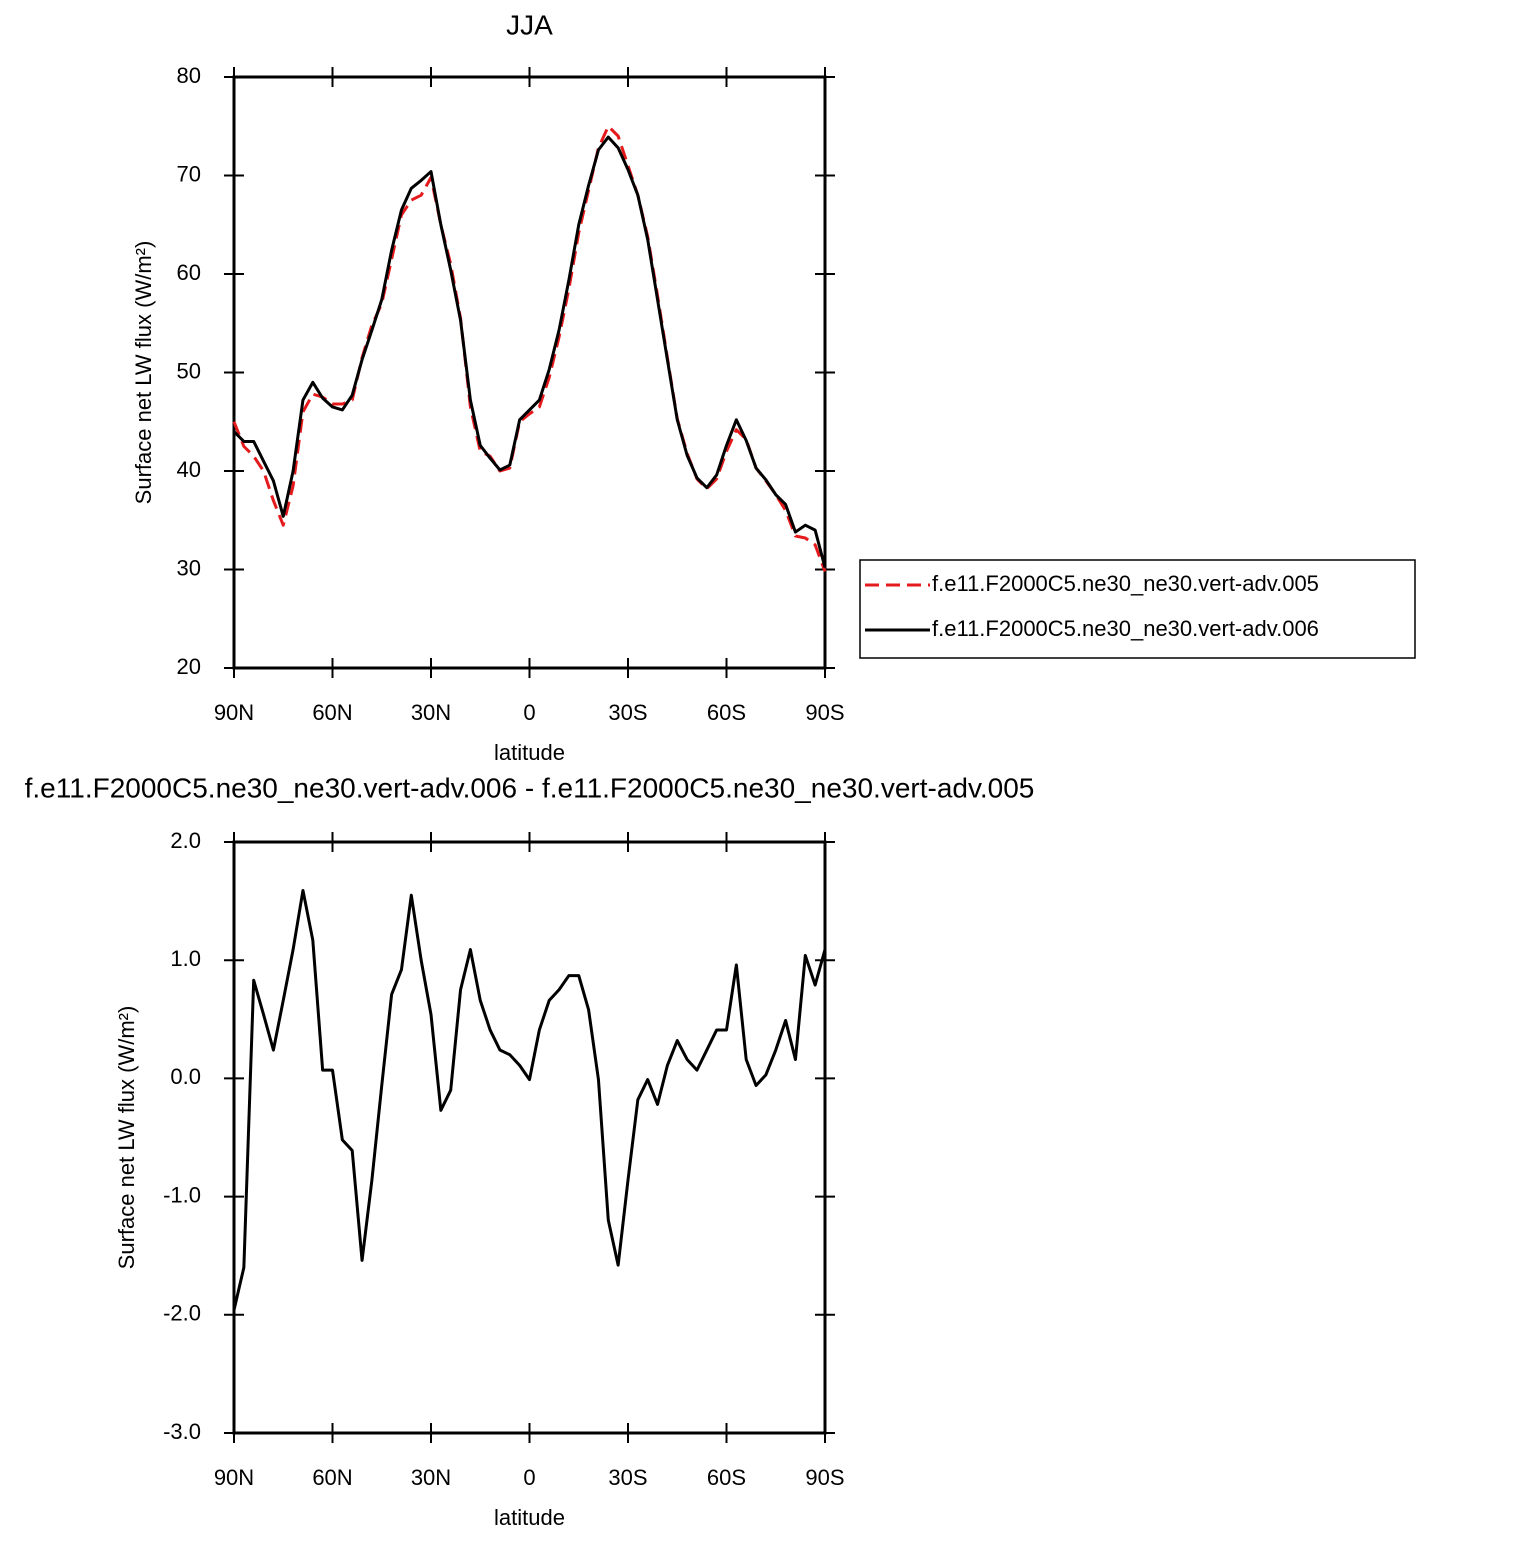  Describe the element at coordinates (182, 1313) in the screenshot. I see `y-tick-label: -2.0` at that location.